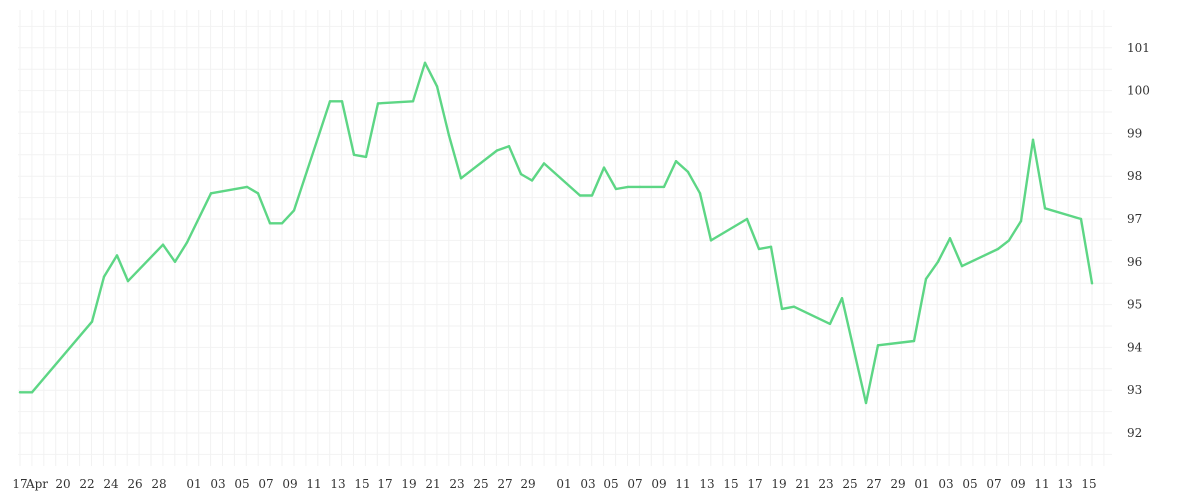 The width and height of the screenshot is (1200, 500). Describe the element at coordinates (1135, 347) in the screenshot. I see `y-tick-label: 94` at that location.